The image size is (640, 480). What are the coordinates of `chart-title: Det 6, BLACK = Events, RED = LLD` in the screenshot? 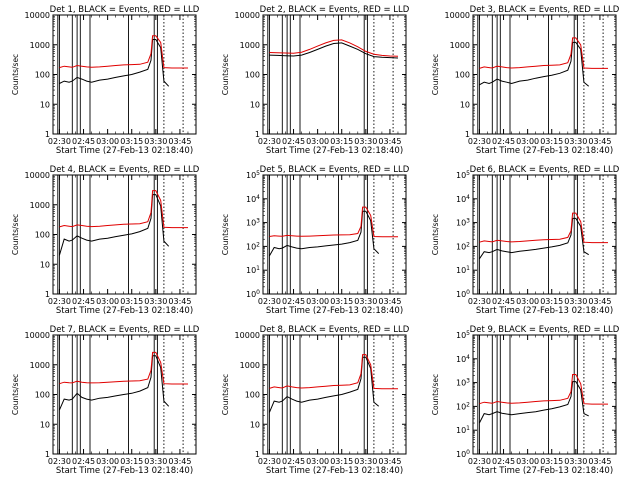 It's located at (545, 170).